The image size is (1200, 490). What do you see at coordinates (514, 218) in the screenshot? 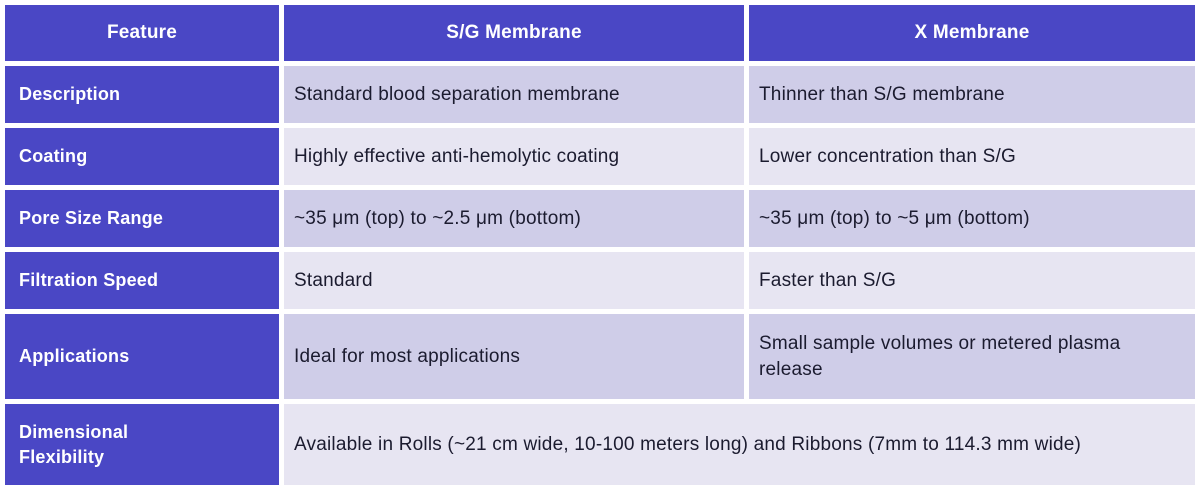
I see `cell-pore-size-sg: ~35 μm (top) to ~2.5 μm (bottom)` at bounding box center [514, 218].